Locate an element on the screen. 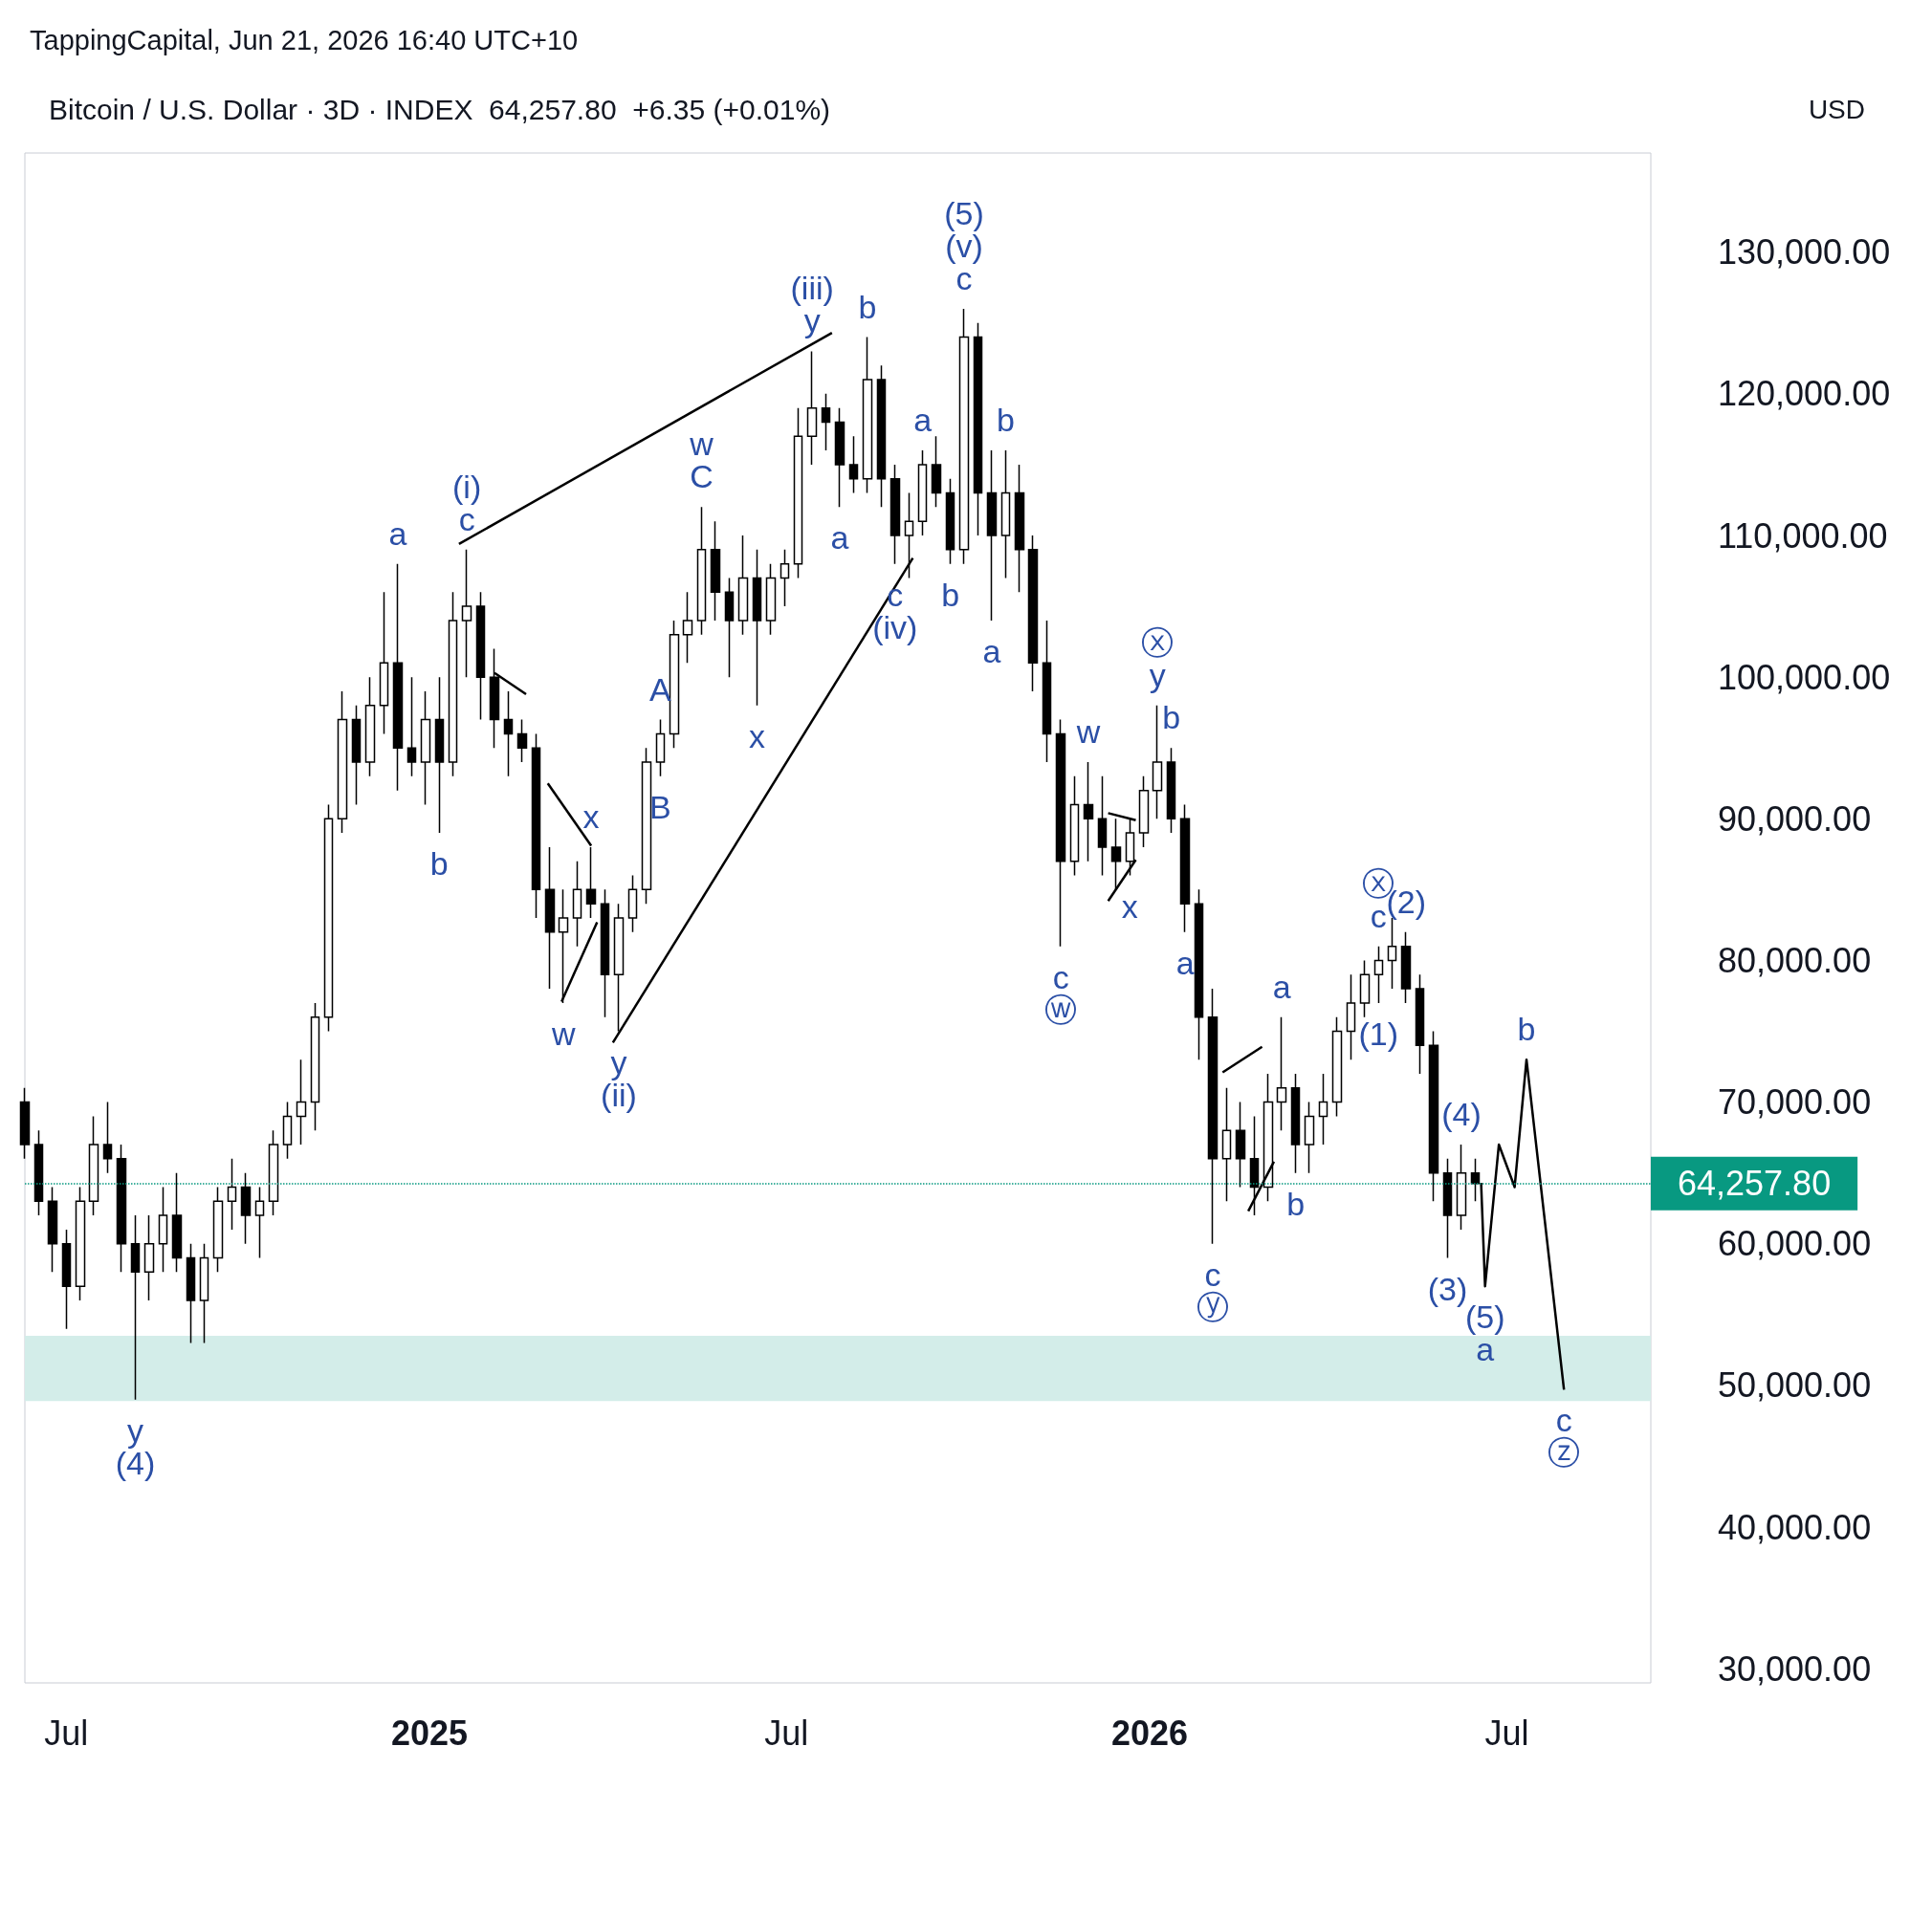 Image resolution: width=1932 pixels, height=1921 pixels. annotation: ⓧ is located at coordinates (1158, 642).